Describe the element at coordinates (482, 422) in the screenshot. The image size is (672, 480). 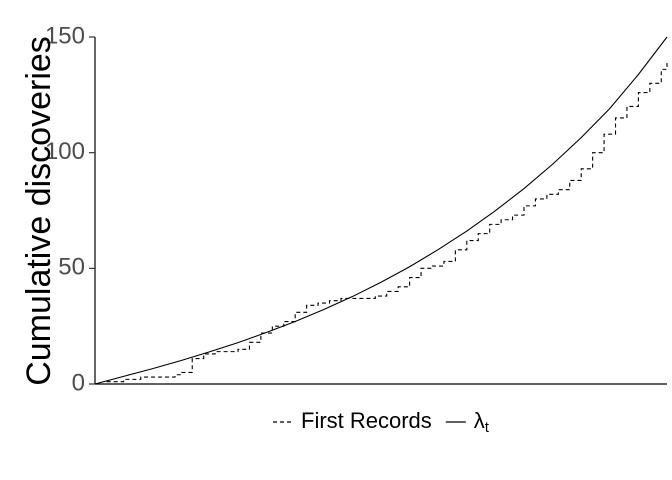
I see `legend-label-1: λt` at that location.